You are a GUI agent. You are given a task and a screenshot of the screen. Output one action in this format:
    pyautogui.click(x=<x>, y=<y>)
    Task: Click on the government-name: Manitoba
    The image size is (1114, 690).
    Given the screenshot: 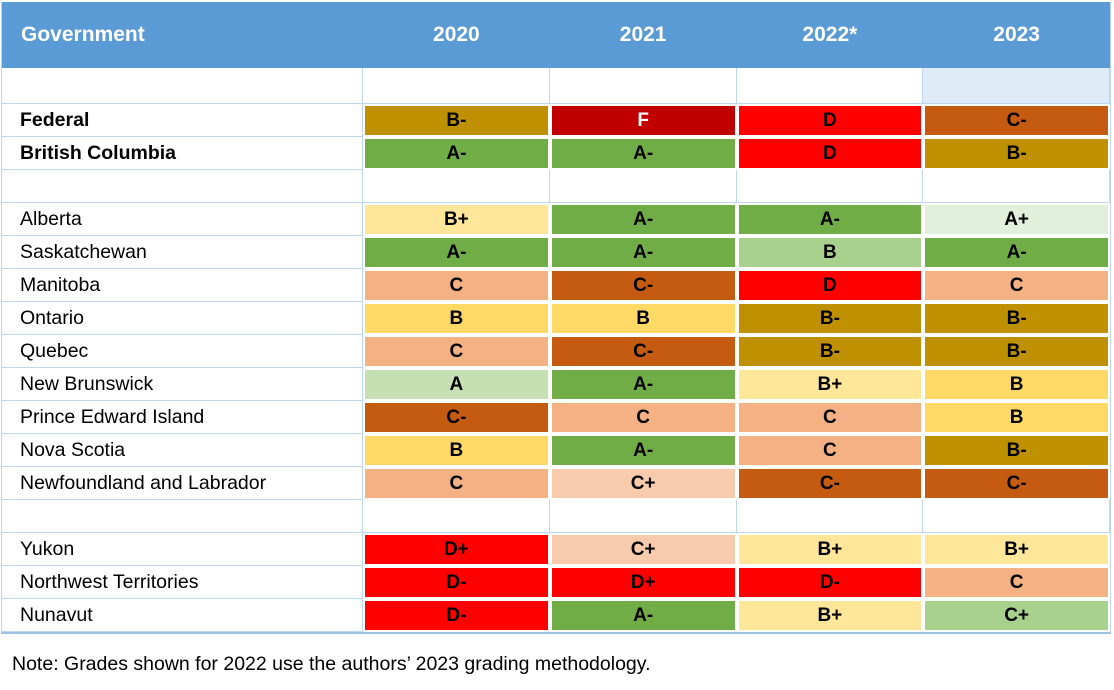 What is the action you would take?
    pyautogui.click(x=182, y=285)
    